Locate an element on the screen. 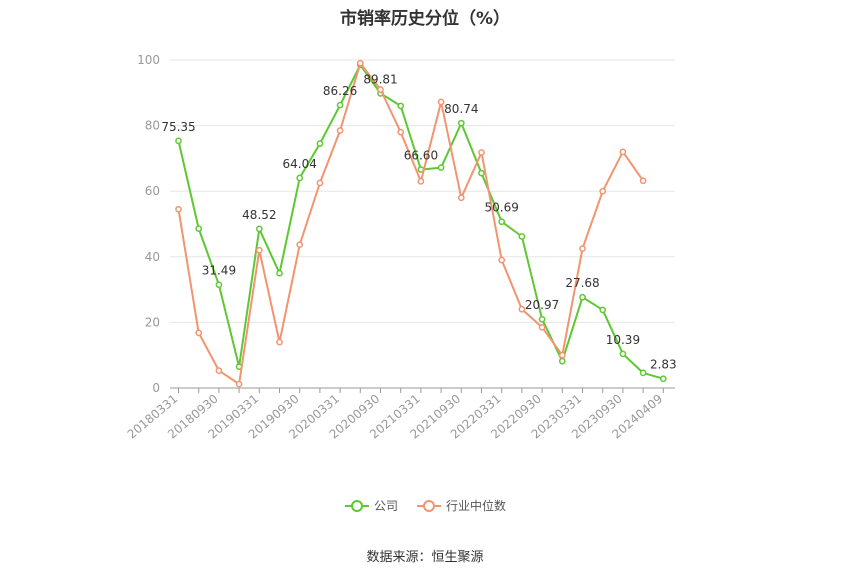  y-tick-label: 100 is located at coordinates (148, 60).